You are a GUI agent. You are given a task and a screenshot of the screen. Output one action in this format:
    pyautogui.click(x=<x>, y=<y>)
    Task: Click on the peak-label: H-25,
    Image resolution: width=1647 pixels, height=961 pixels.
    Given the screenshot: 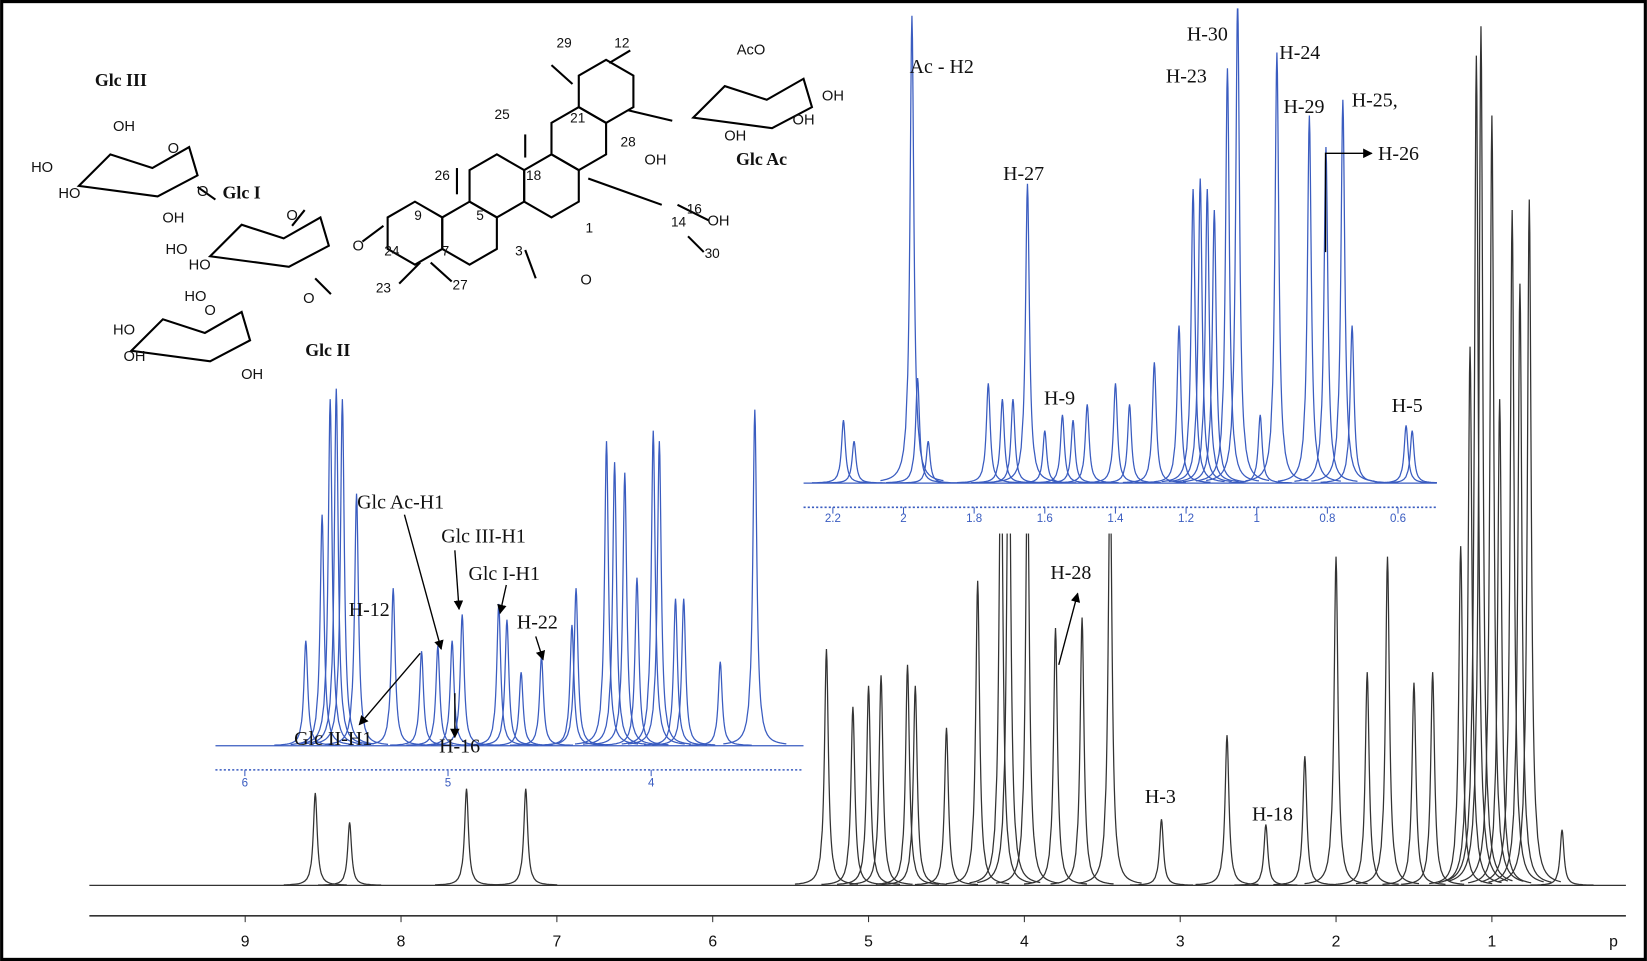 What is the action you would take?
    pyautogui.click(x=1375, y=100)
    